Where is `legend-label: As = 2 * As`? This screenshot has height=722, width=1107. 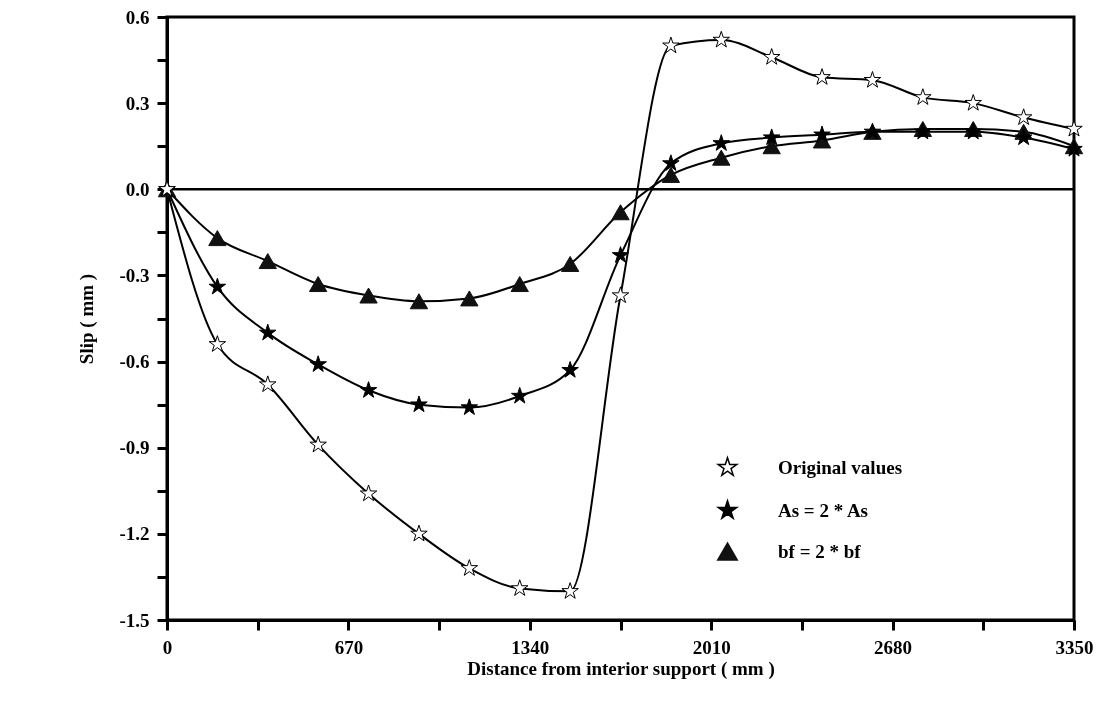
legend-label: As = 2 * As is located at coordinates (823, 510).